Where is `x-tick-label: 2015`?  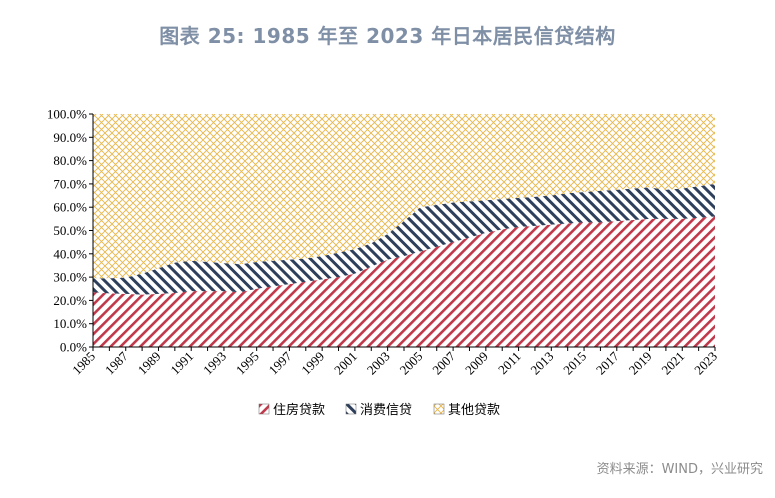
x-tick-label: 2015 is located at coordinates (574, 363).